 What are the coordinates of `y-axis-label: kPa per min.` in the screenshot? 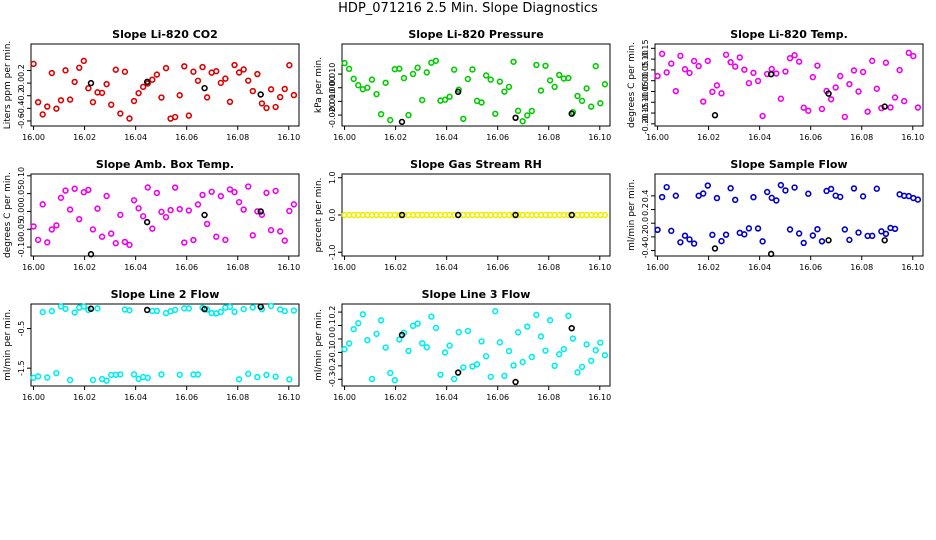 It's located at (319, 85).